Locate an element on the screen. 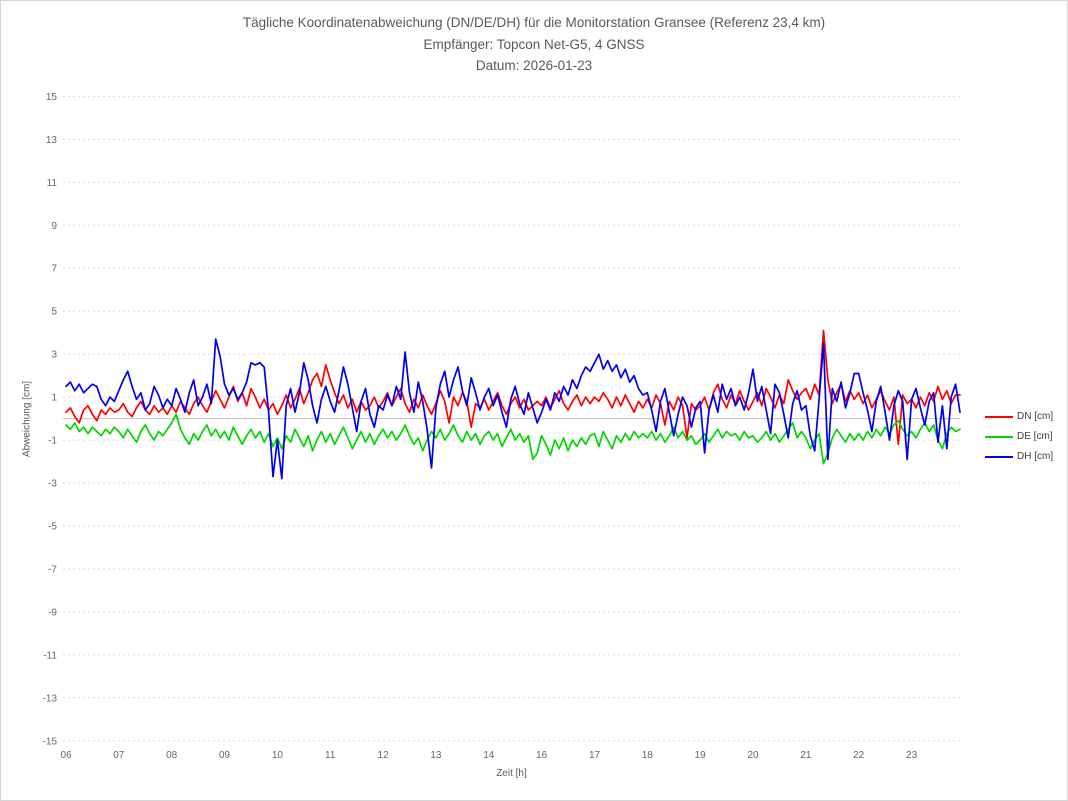 The image size is (1068, 801). x-tick-label: 22 is located at coordinates (859, 755).